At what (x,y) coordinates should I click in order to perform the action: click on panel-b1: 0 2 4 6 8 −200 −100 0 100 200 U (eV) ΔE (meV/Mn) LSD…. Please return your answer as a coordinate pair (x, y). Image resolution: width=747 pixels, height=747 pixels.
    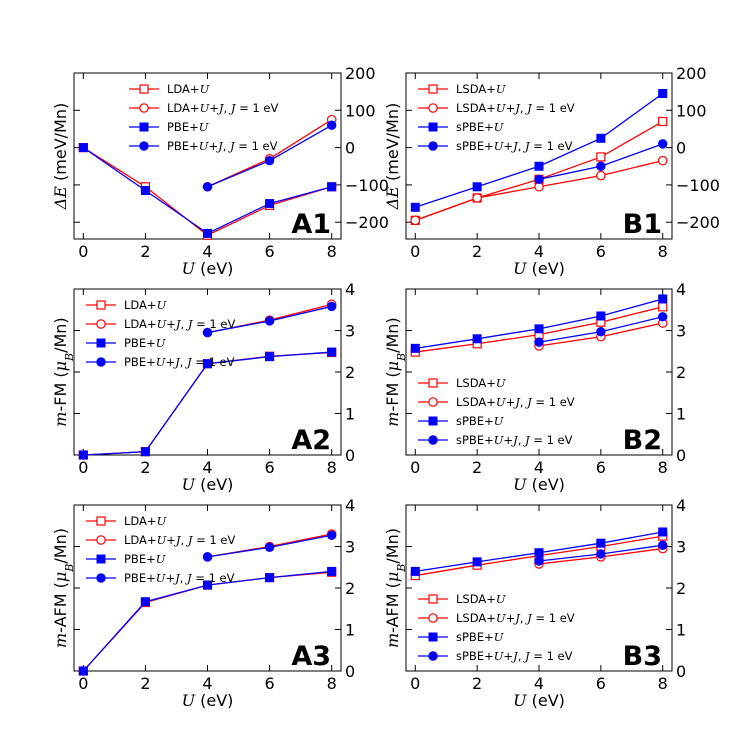
    Looking at the image, I should click on (551, 171).